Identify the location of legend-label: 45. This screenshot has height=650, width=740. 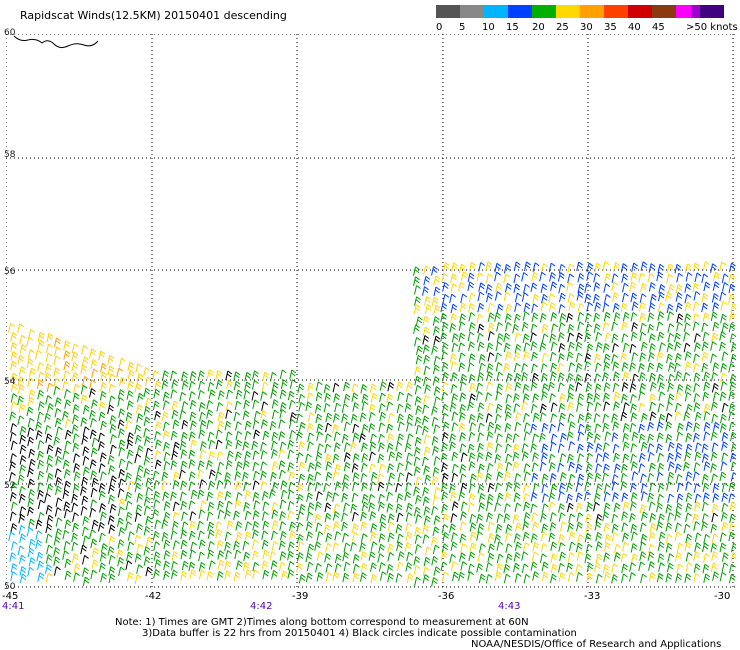
(658, 27).